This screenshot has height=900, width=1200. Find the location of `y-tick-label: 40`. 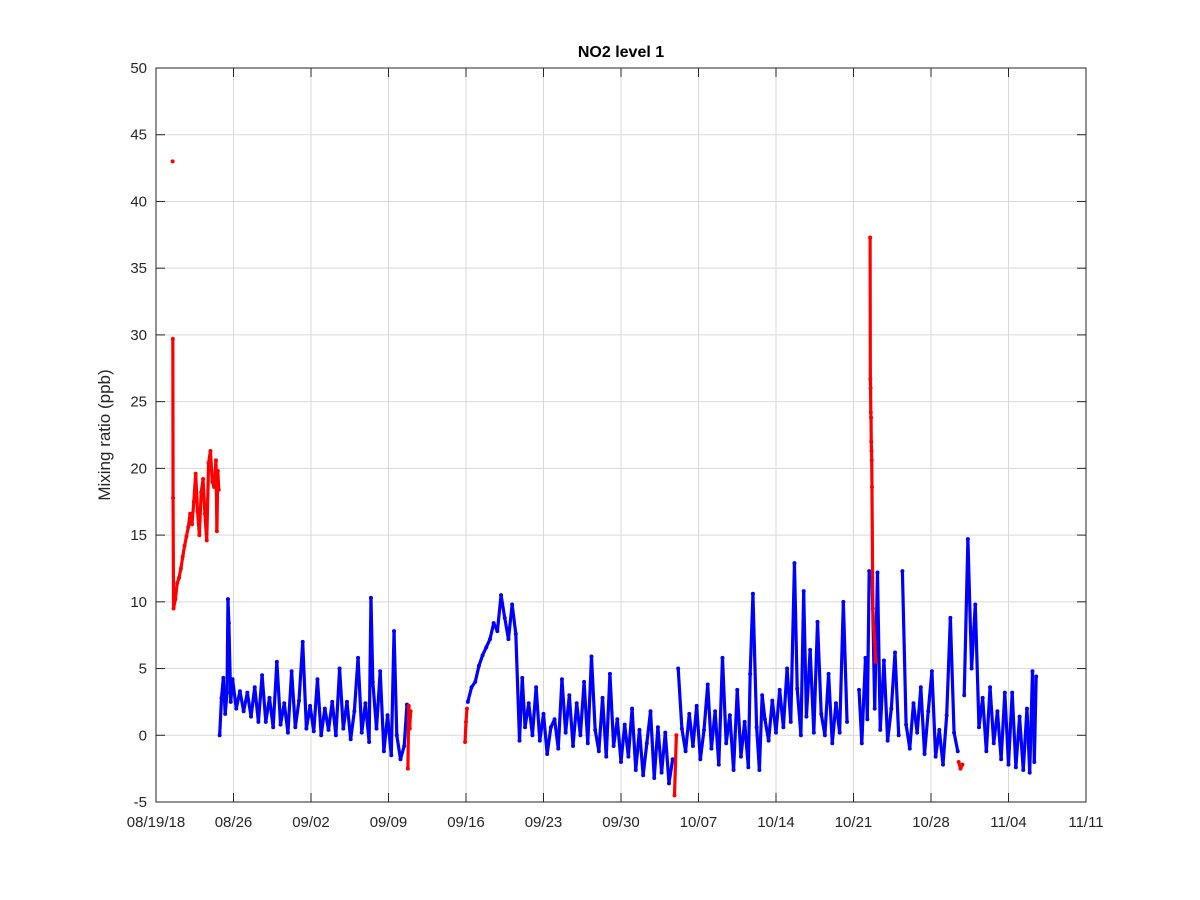

y-tick-label: 40 is located at coordinates (138, 201).